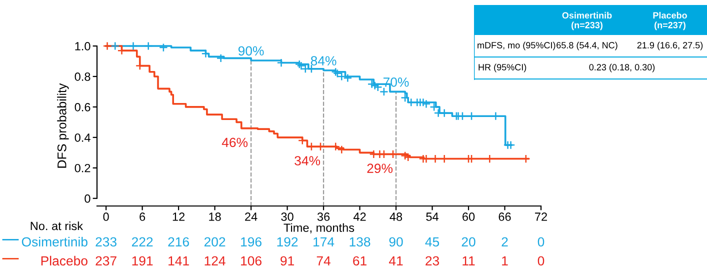 The width and height of the screenshot is (707, 279). I want to click on y-tick-label: 0.6, so click(82, 107).